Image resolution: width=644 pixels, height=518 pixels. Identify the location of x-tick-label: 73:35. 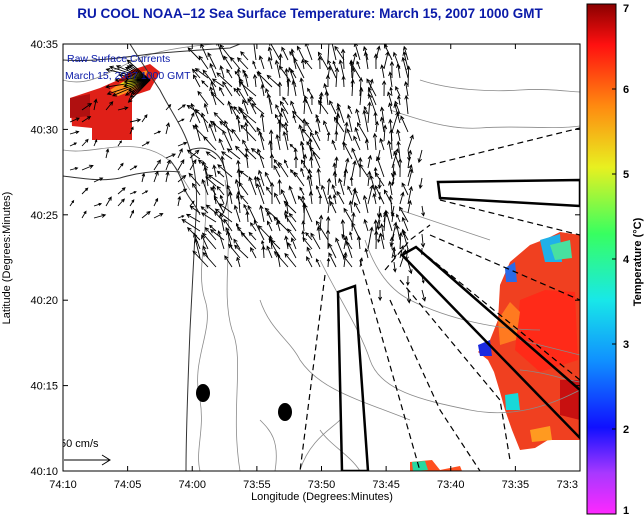
(516, 485).